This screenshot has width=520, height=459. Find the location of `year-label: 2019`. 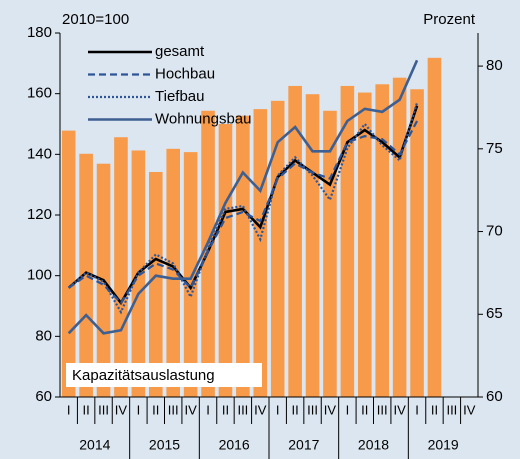

year-label: 2019 is located at coordinates (443, 445).